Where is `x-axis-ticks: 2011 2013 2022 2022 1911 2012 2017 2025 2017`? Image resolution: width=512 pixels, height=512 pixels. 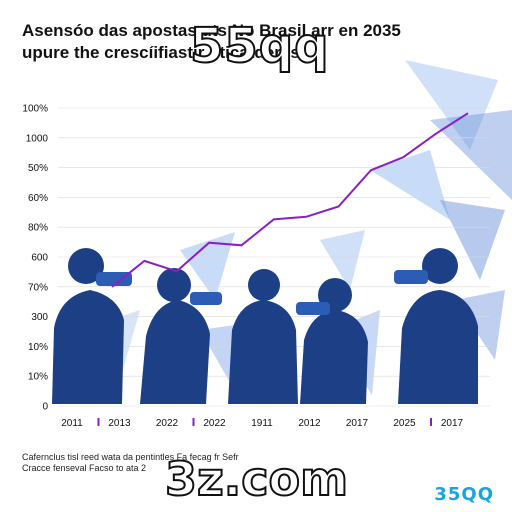 x-axis-ticks: 2011 2013 2022 2022 1911 2012 2017 2025 2017 is located at coordinates (262, 423).